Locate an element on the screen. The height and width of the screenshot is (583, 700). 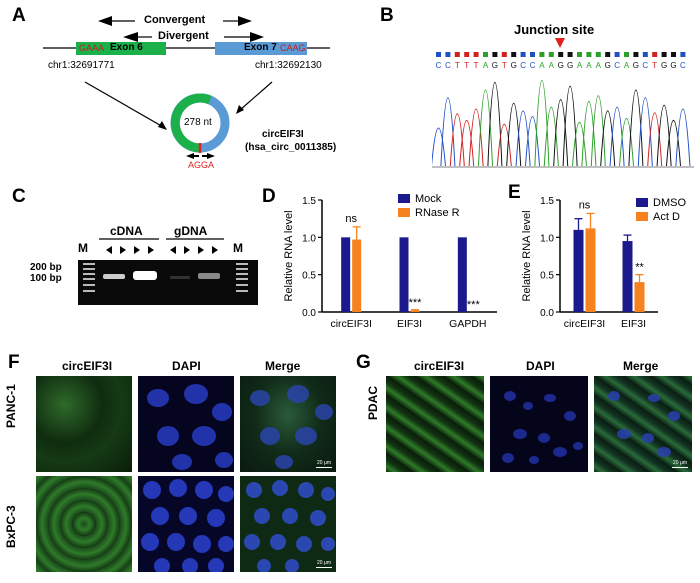
panel-label-f: F is located at coordinates (14, 362).